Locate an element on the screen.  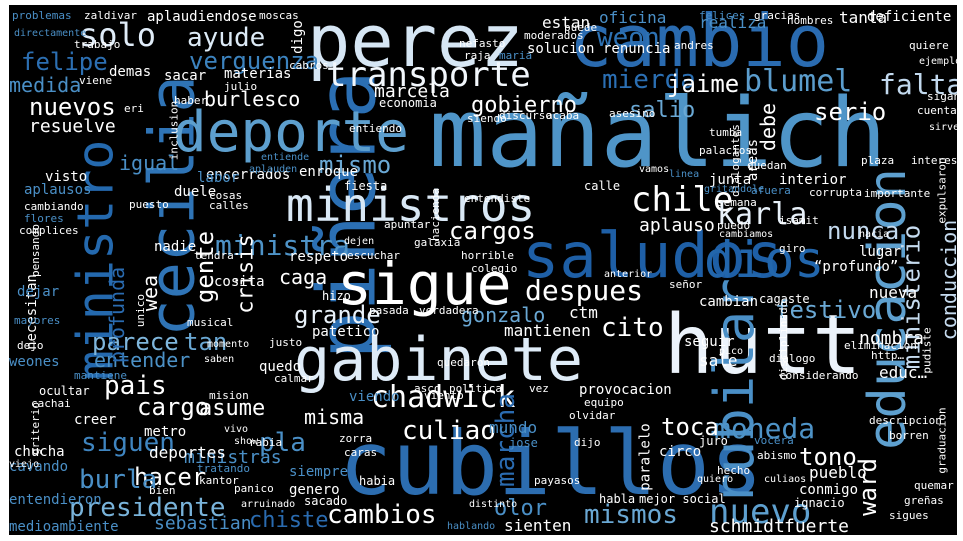
word-sacar: sacar is located at coordinates (185, 76).